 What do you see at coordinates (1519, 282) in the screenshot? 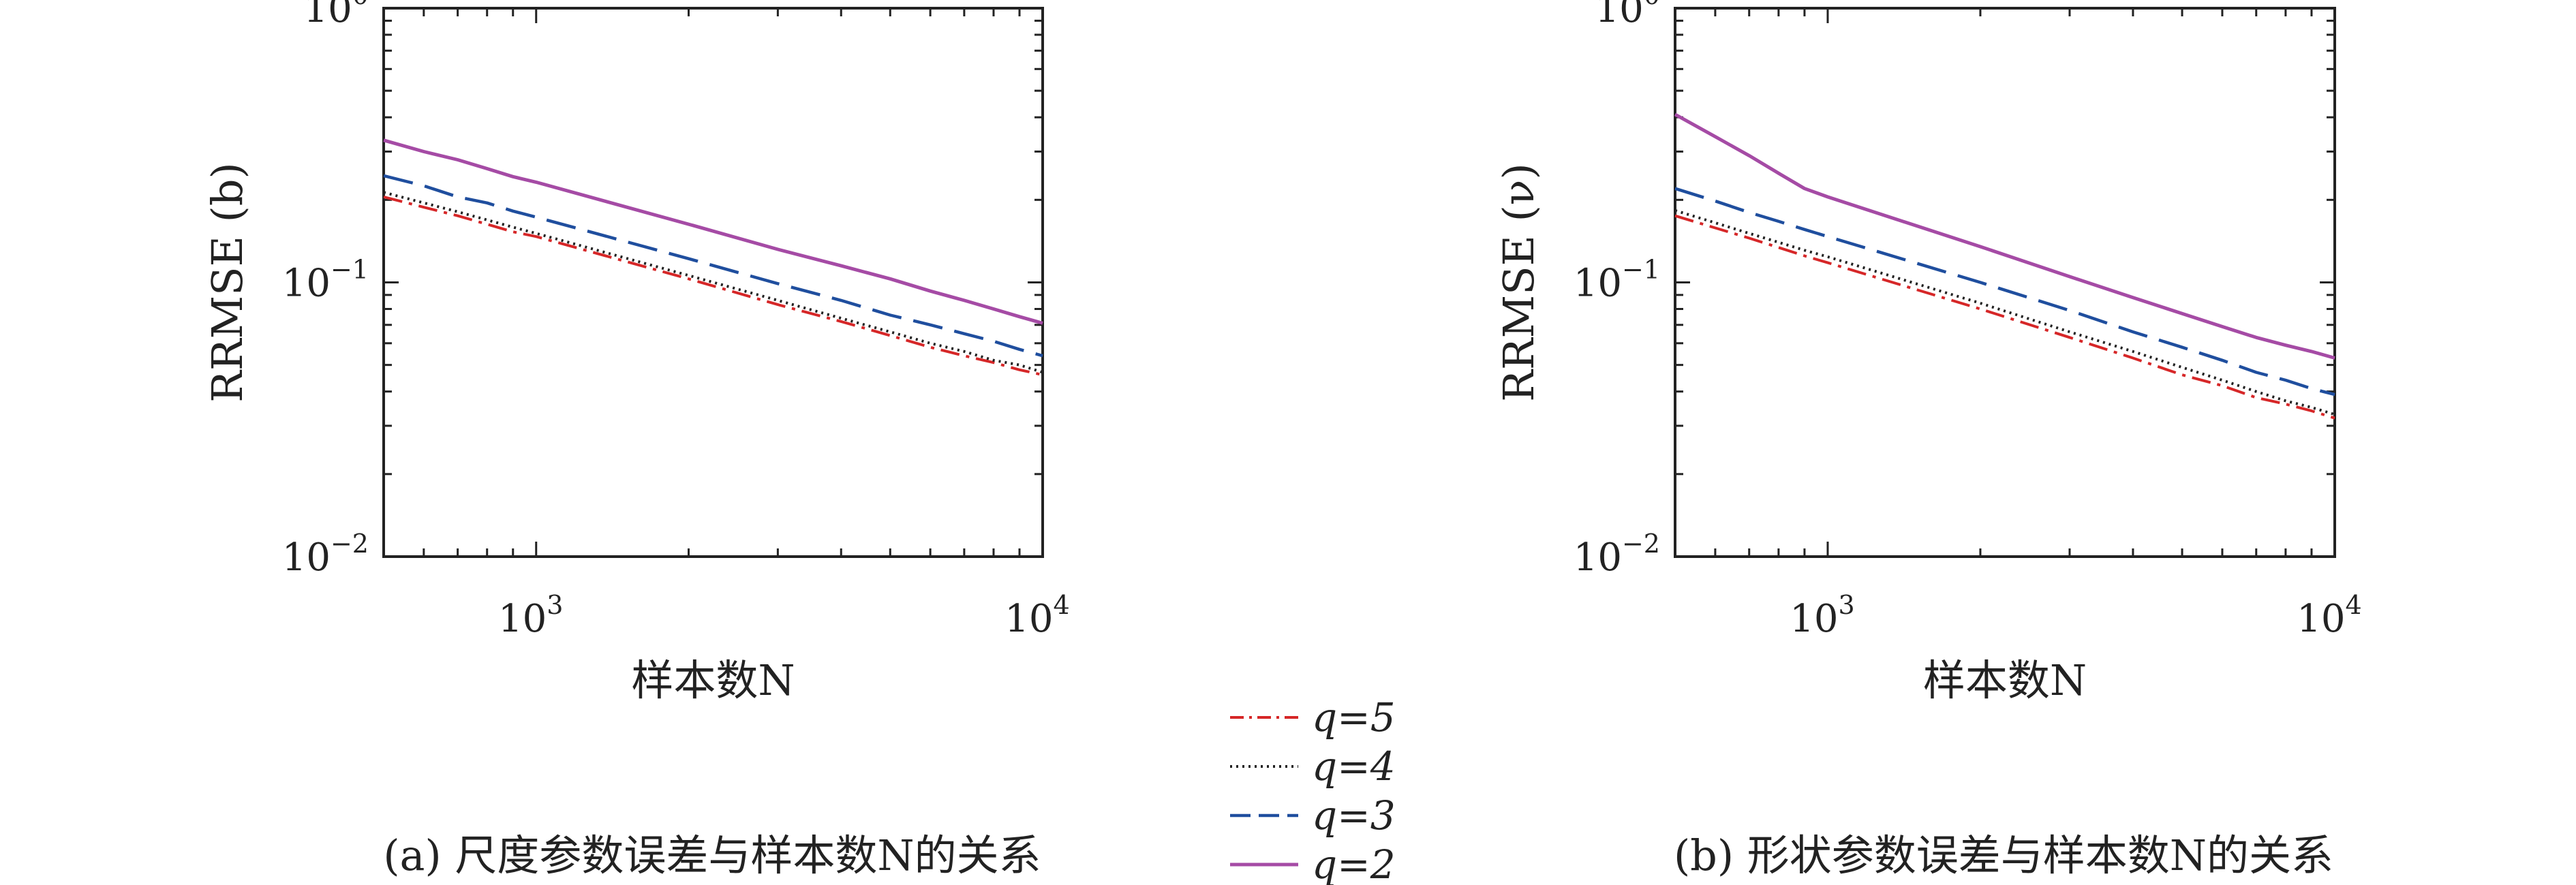
I see `y-axis-label: RRMSE (ν)` at bounding box center [1519, 282].